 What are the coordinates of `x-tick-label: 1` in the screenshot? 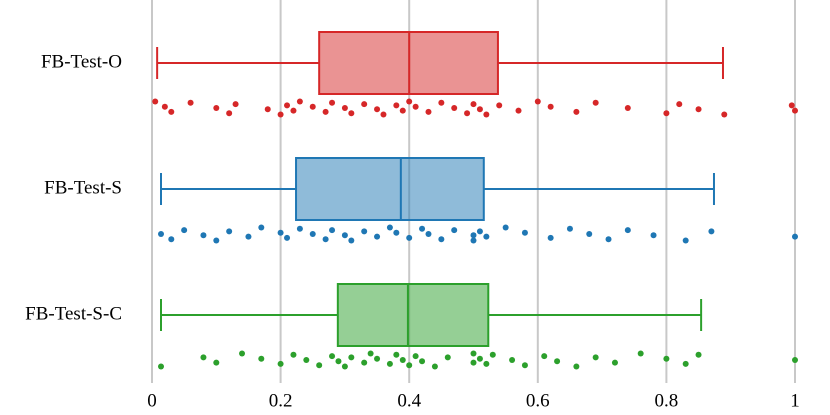 It's located at (795, 400).